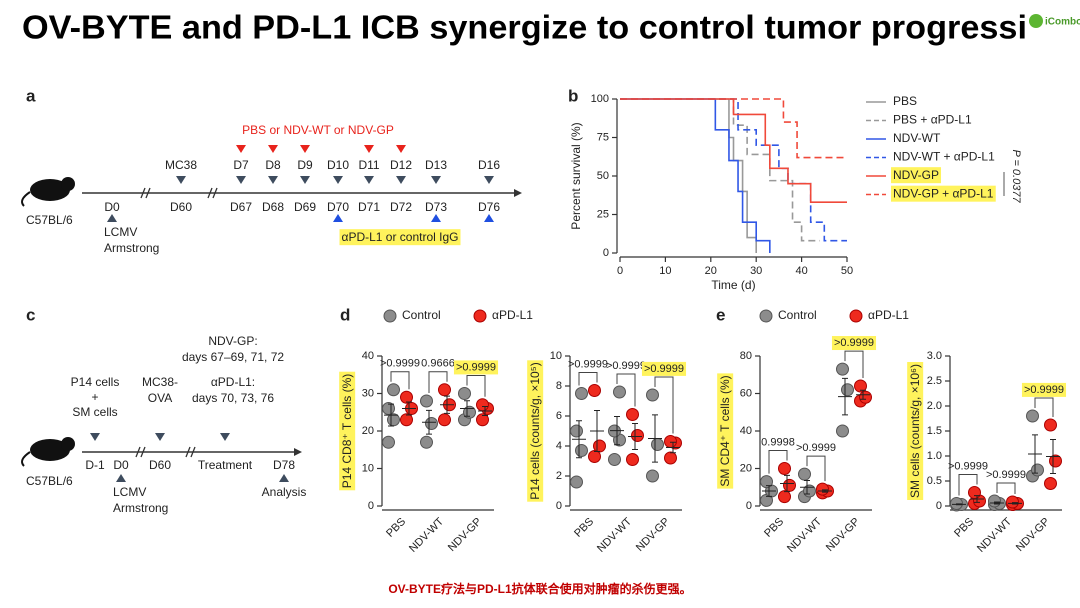  What do you see at coordinates (720, 314) in the screenshot?
I see `panel-label: e` at bounding box center [720, 314].